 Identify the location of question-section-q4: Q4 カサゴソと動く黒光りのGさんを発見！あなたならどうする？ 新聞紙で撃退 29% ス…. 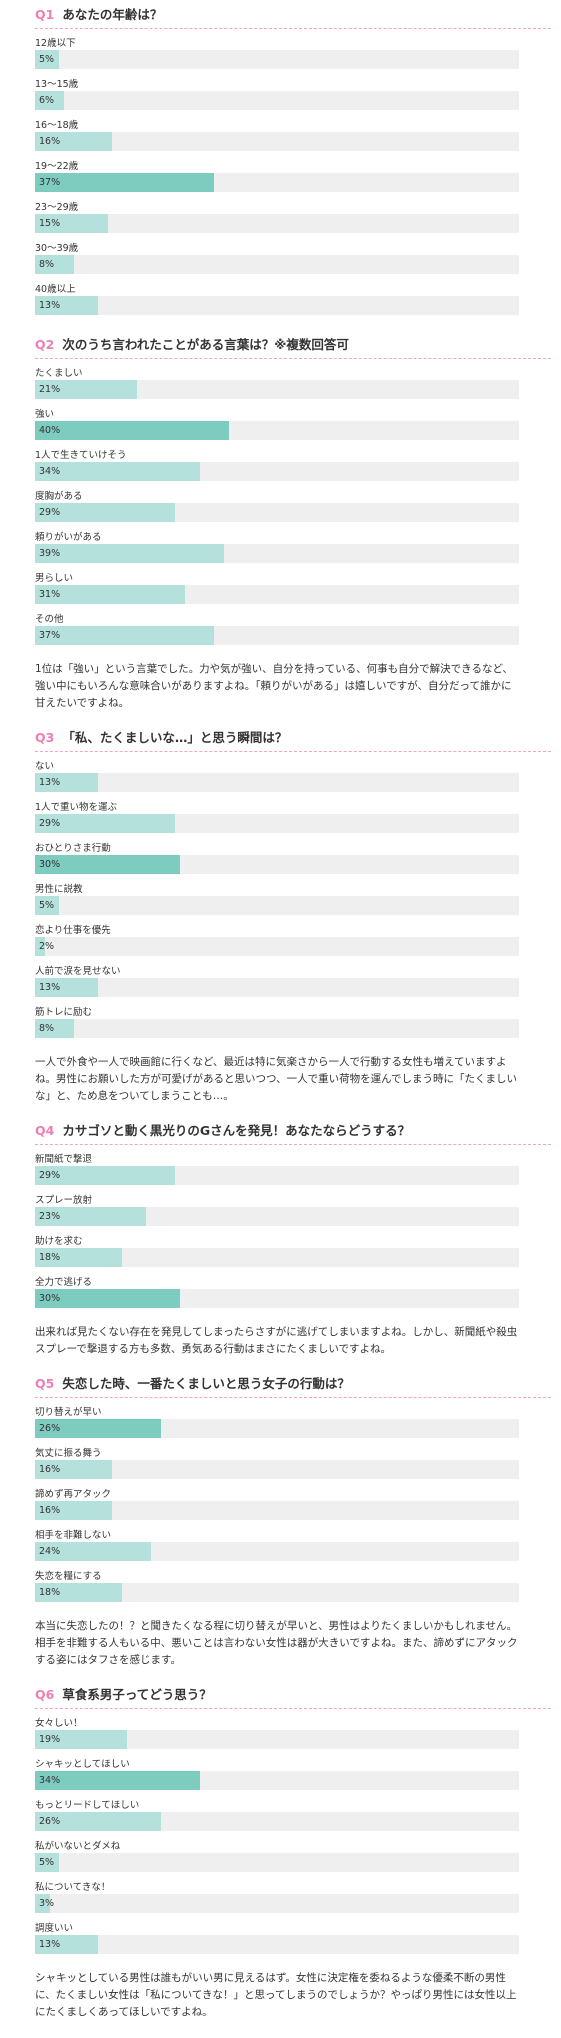
(293, 1248).